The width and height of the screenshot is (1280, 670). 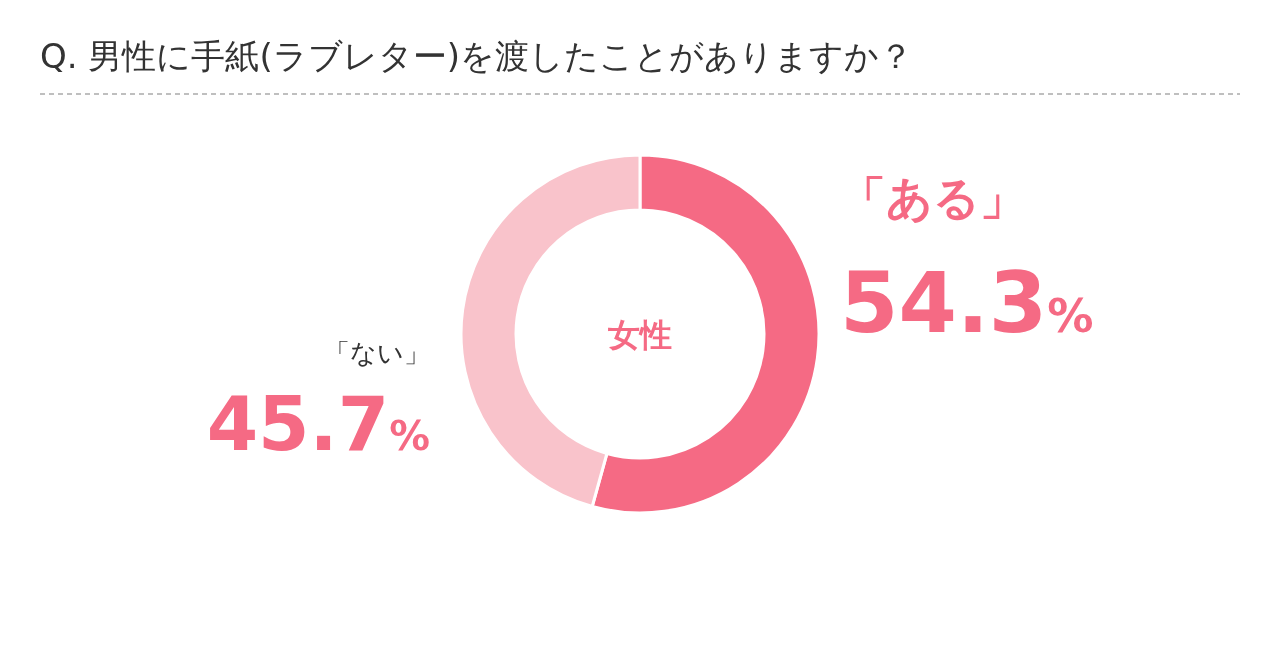 I want to click on slice-label: 「ある」, so click(x=933, y=198).